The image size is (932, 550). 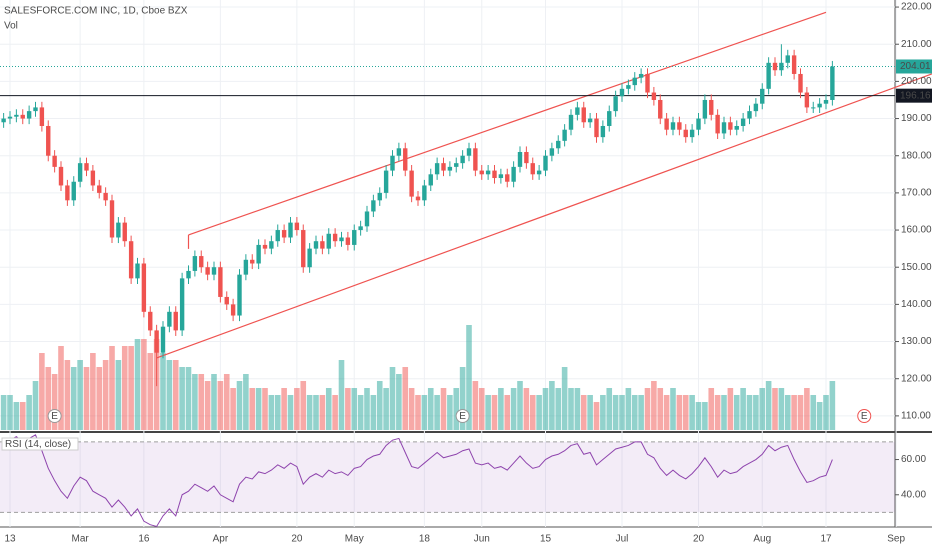 What do you see at coordinates (96, 11) in the screenshot?
I see `chart-title: SALESFORCE.COM INC, 1D, Cboe BZX` at bounding box center [96, 11].